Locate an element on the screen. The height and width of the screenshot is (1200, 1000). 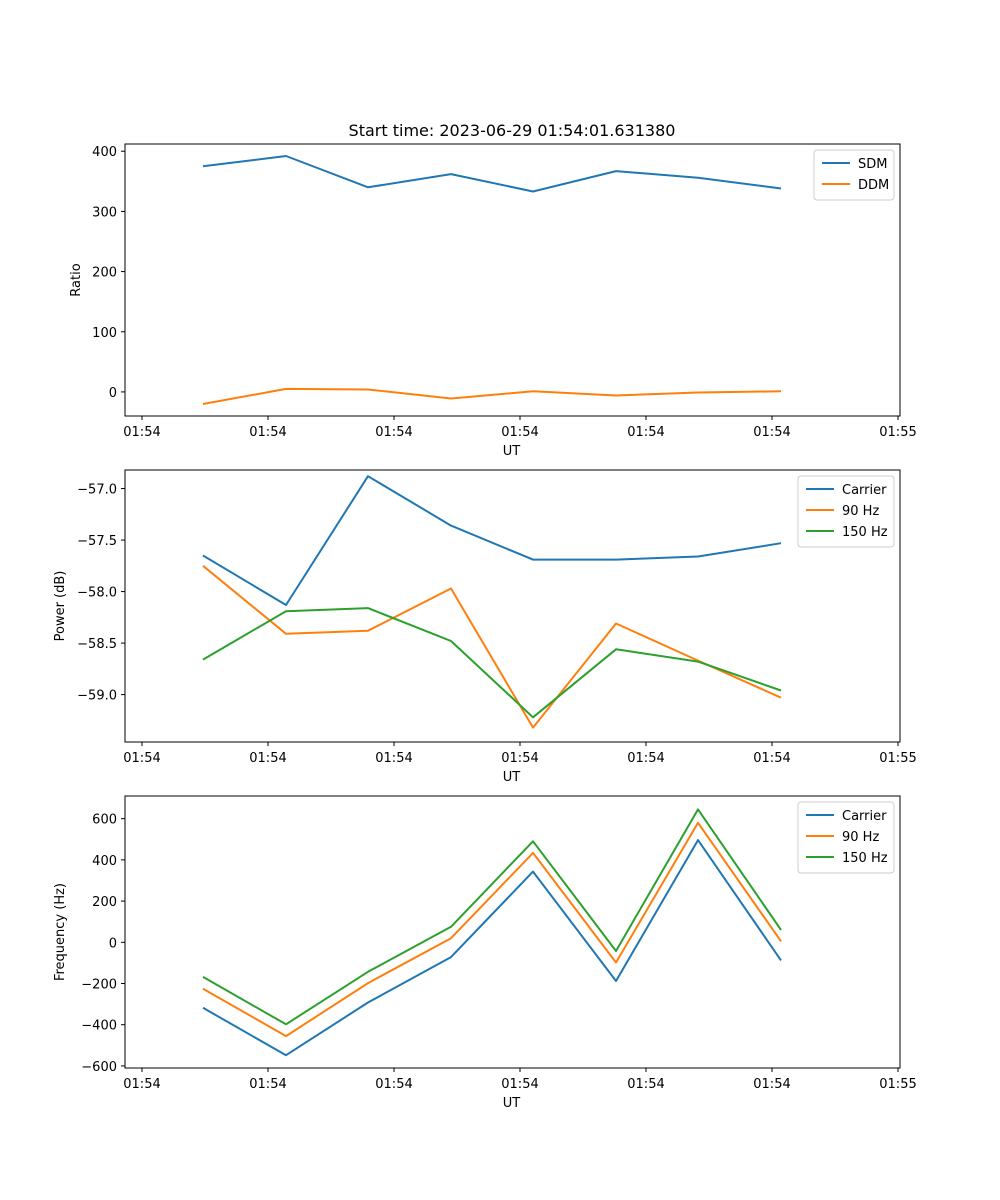
frequency-series-line-150-hz is located at coordinates (492, 917).